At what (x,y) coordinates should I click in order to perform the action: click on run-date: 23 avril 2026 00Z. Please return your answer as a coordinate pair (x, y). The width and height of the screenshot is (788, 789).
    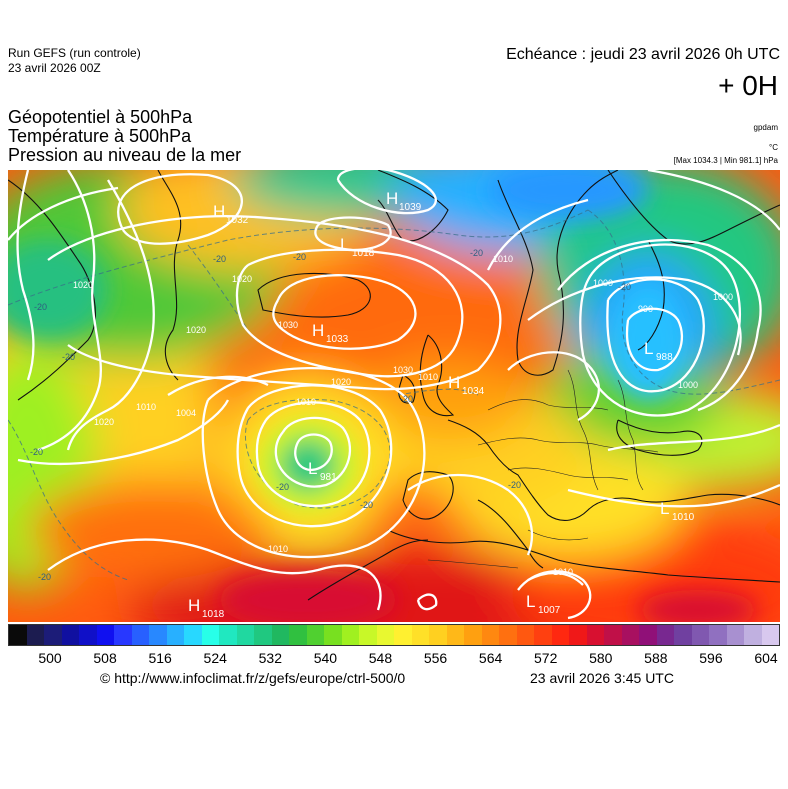
    Looking at the image, I should click on (54, 68).